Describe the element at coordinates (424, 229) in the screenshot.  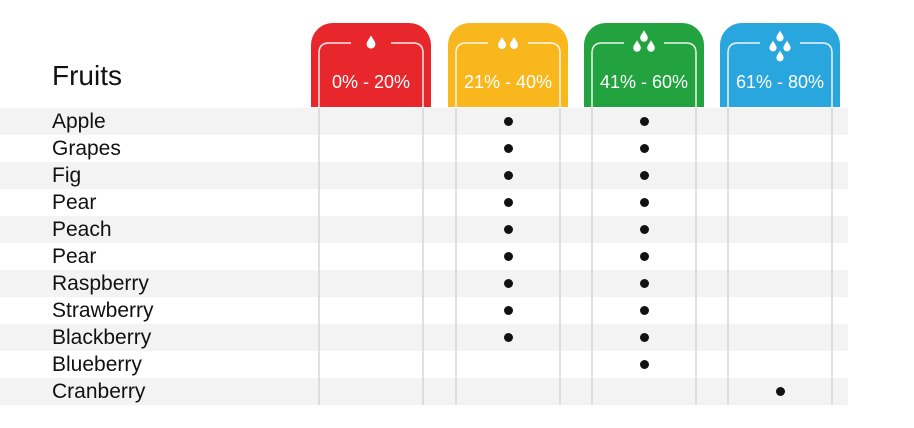
I see `table-row: Peach` at that location.